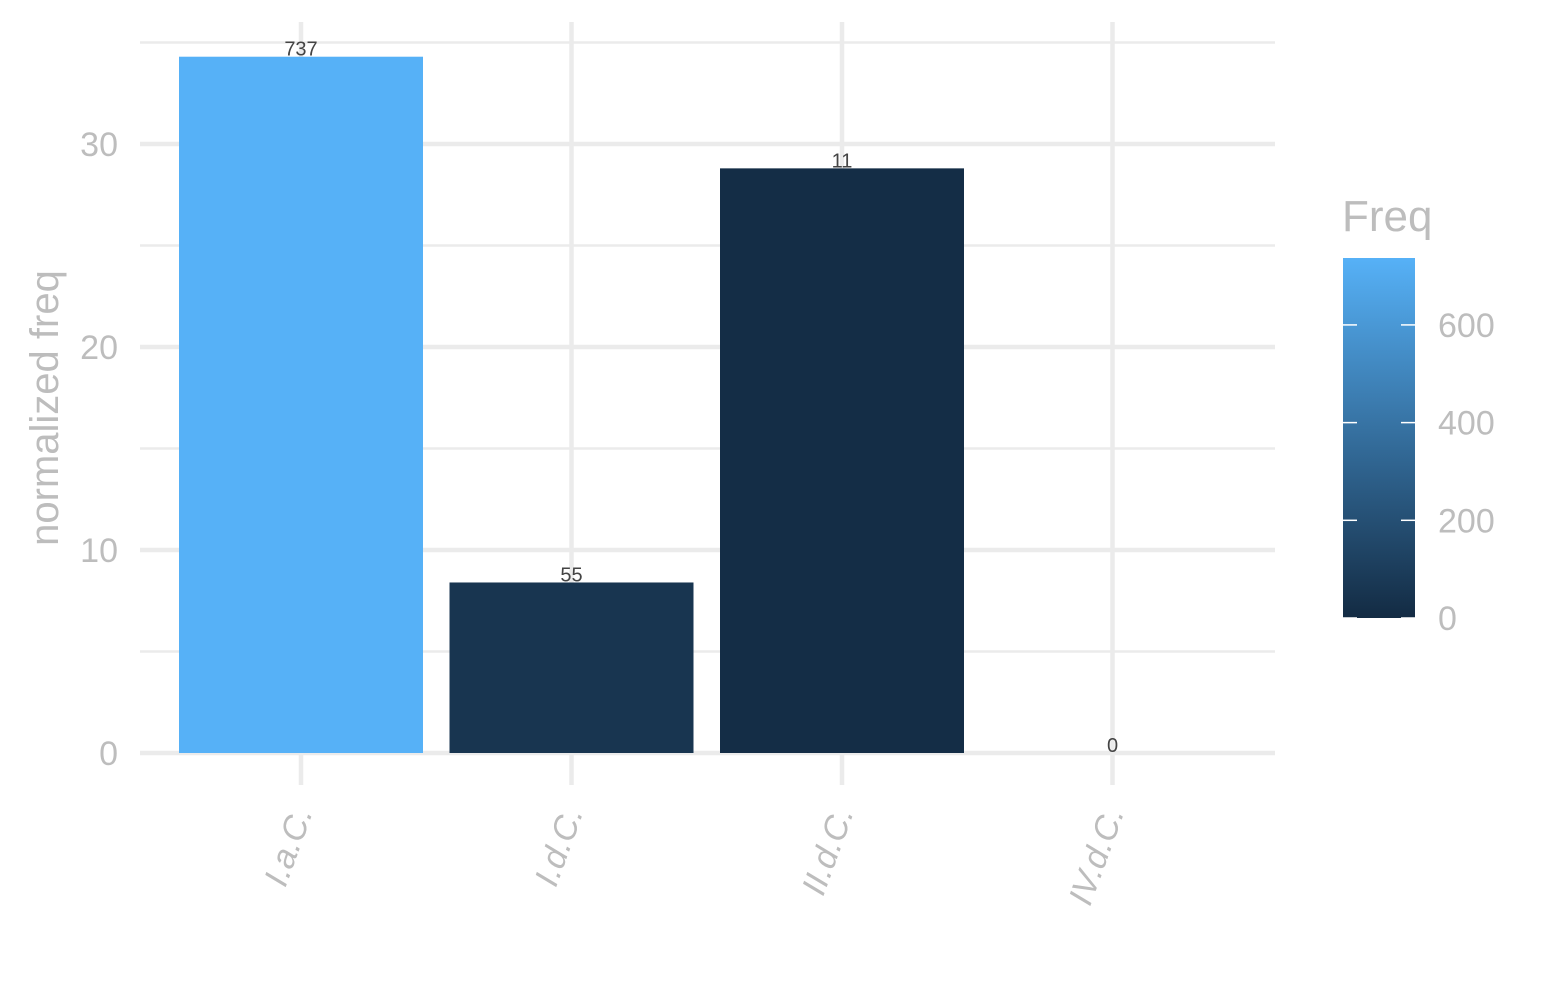 This screenshot has height=1000, width=1545. I want to click on legend-tick-label: 600, so click(1466, 326).